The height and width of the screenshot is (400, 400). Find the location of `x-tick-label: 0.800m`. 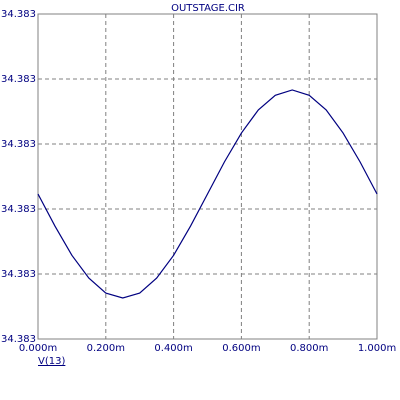

x-tick-label: 0.800m is located at coordinates (309, 348).